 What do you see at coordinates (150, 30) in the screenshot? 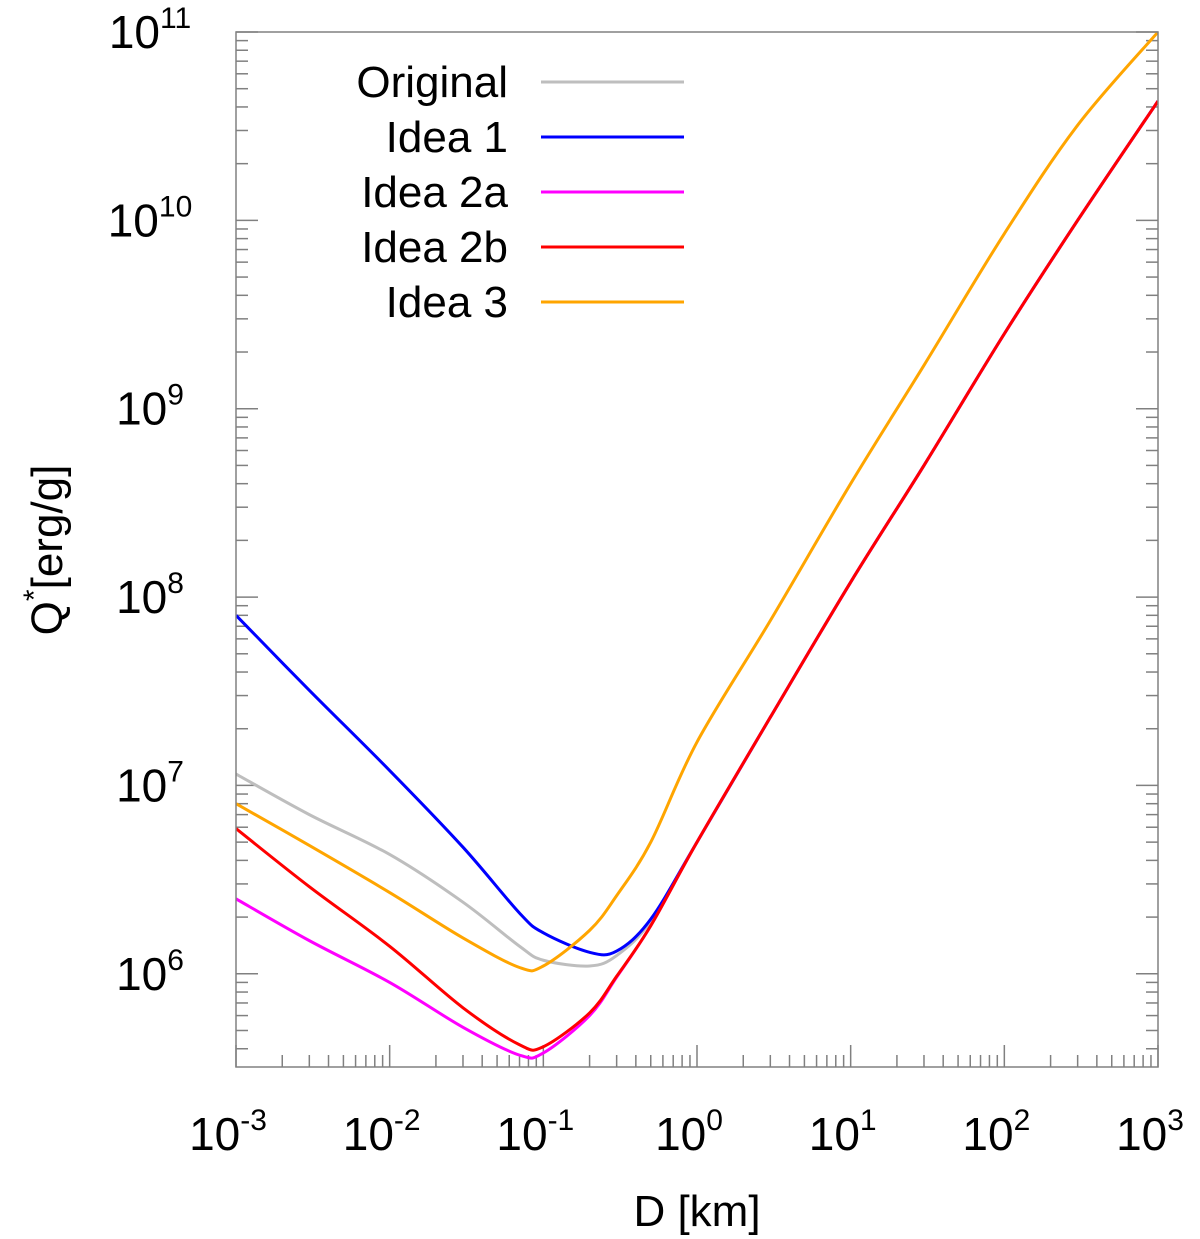
I see `y-tick-label: 10¹¹` at bounding box center [150, 30].